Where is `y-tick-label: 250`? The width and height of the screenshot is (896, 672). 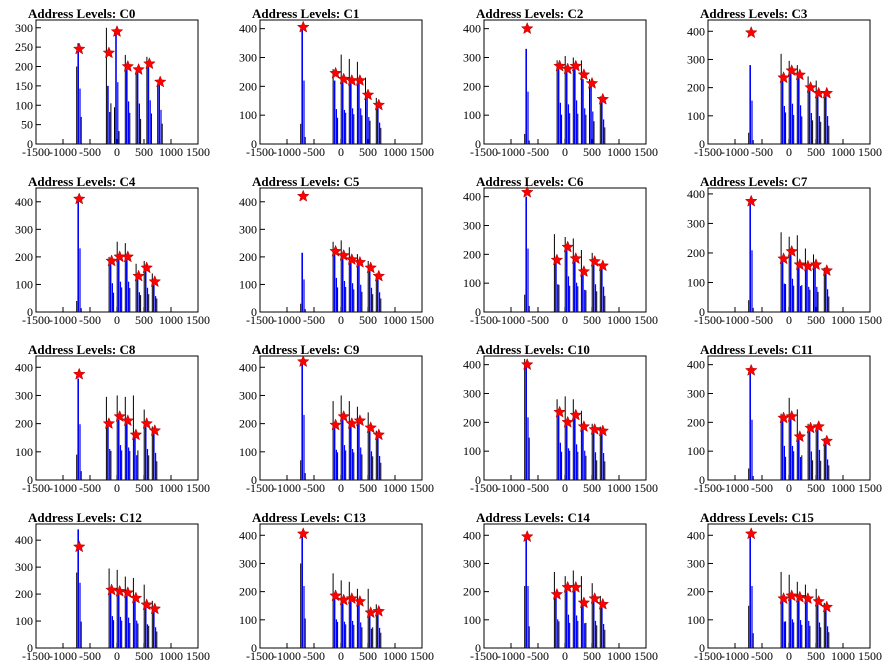
y-tick-label: 250 is located at coordinates (24, 47).